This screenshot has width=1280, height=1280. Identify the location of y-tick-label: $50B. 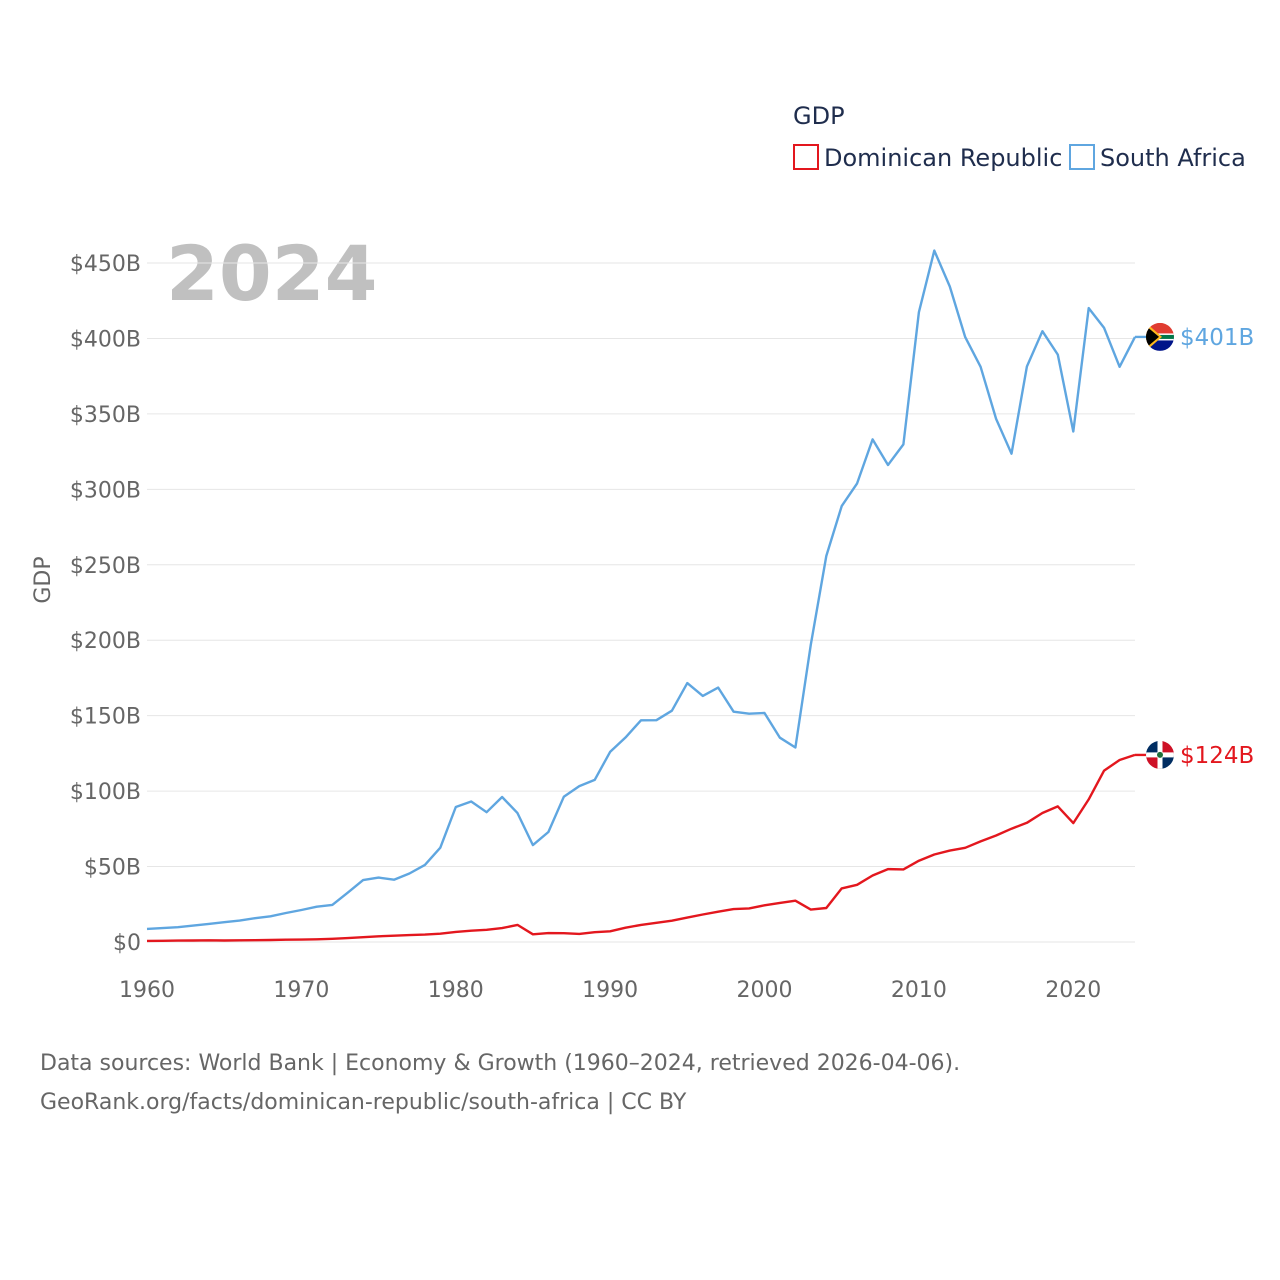
(112, 868).